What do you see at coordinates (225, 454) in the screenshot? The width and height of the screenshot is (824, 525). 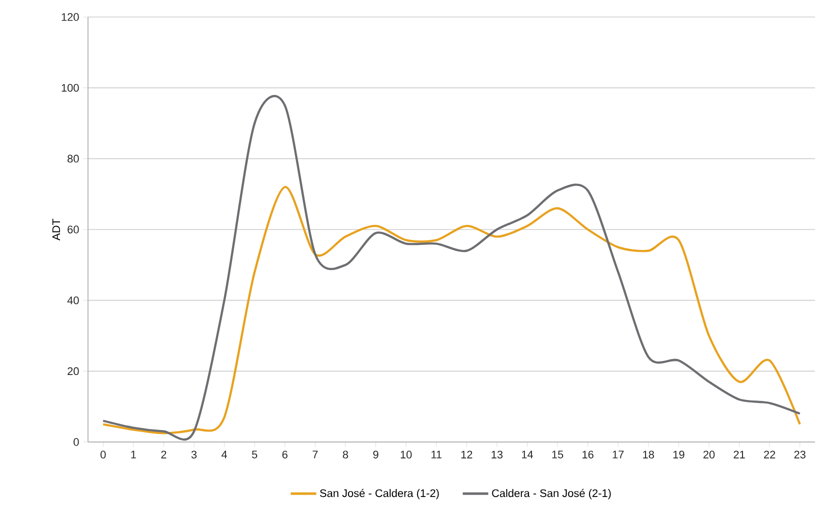 I see `x-tick-label: 4` at bounding box center [225, 454].